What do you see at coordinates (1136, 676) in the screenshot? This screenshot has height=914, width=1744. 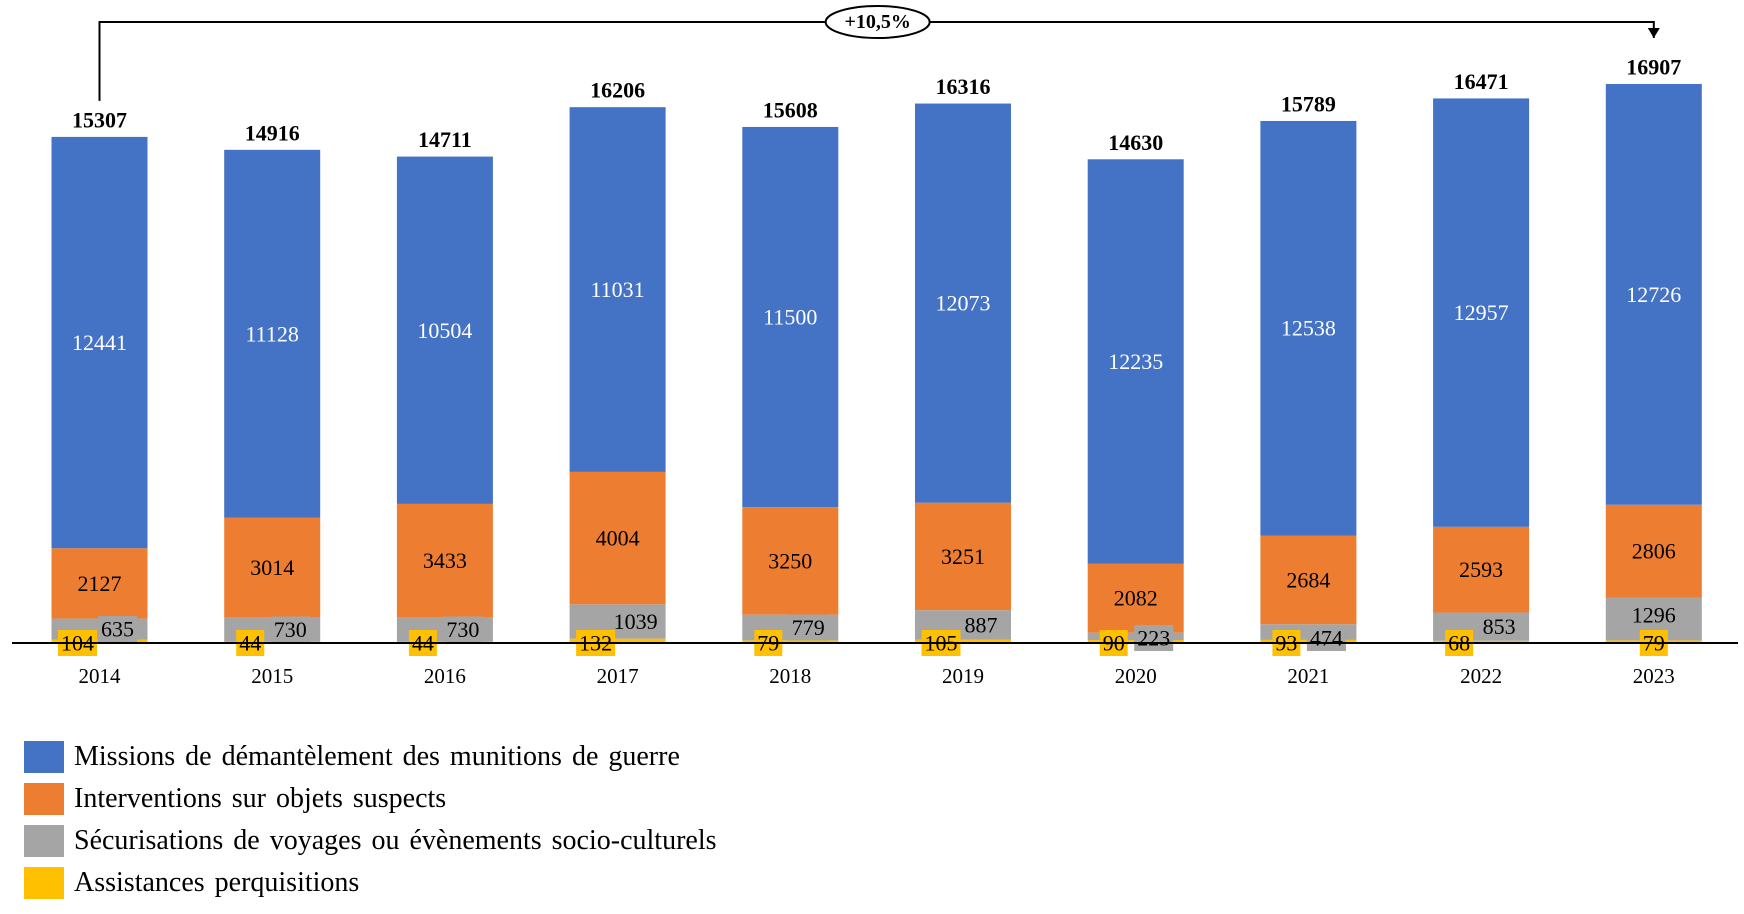 I see `x-tick-label: 2020` at bounding box center [1136, 676].